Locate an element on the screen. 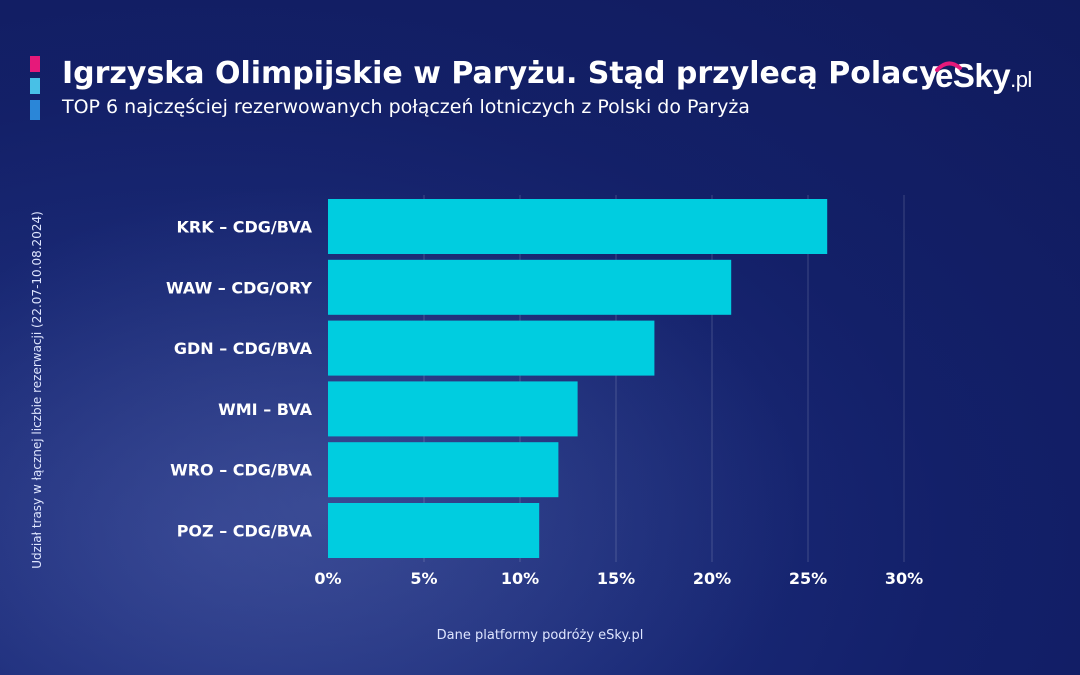 The height and width of the screenshot is (675, 1080). category-label: GDN – CDG/BVA is located at coordinates (243, 348).